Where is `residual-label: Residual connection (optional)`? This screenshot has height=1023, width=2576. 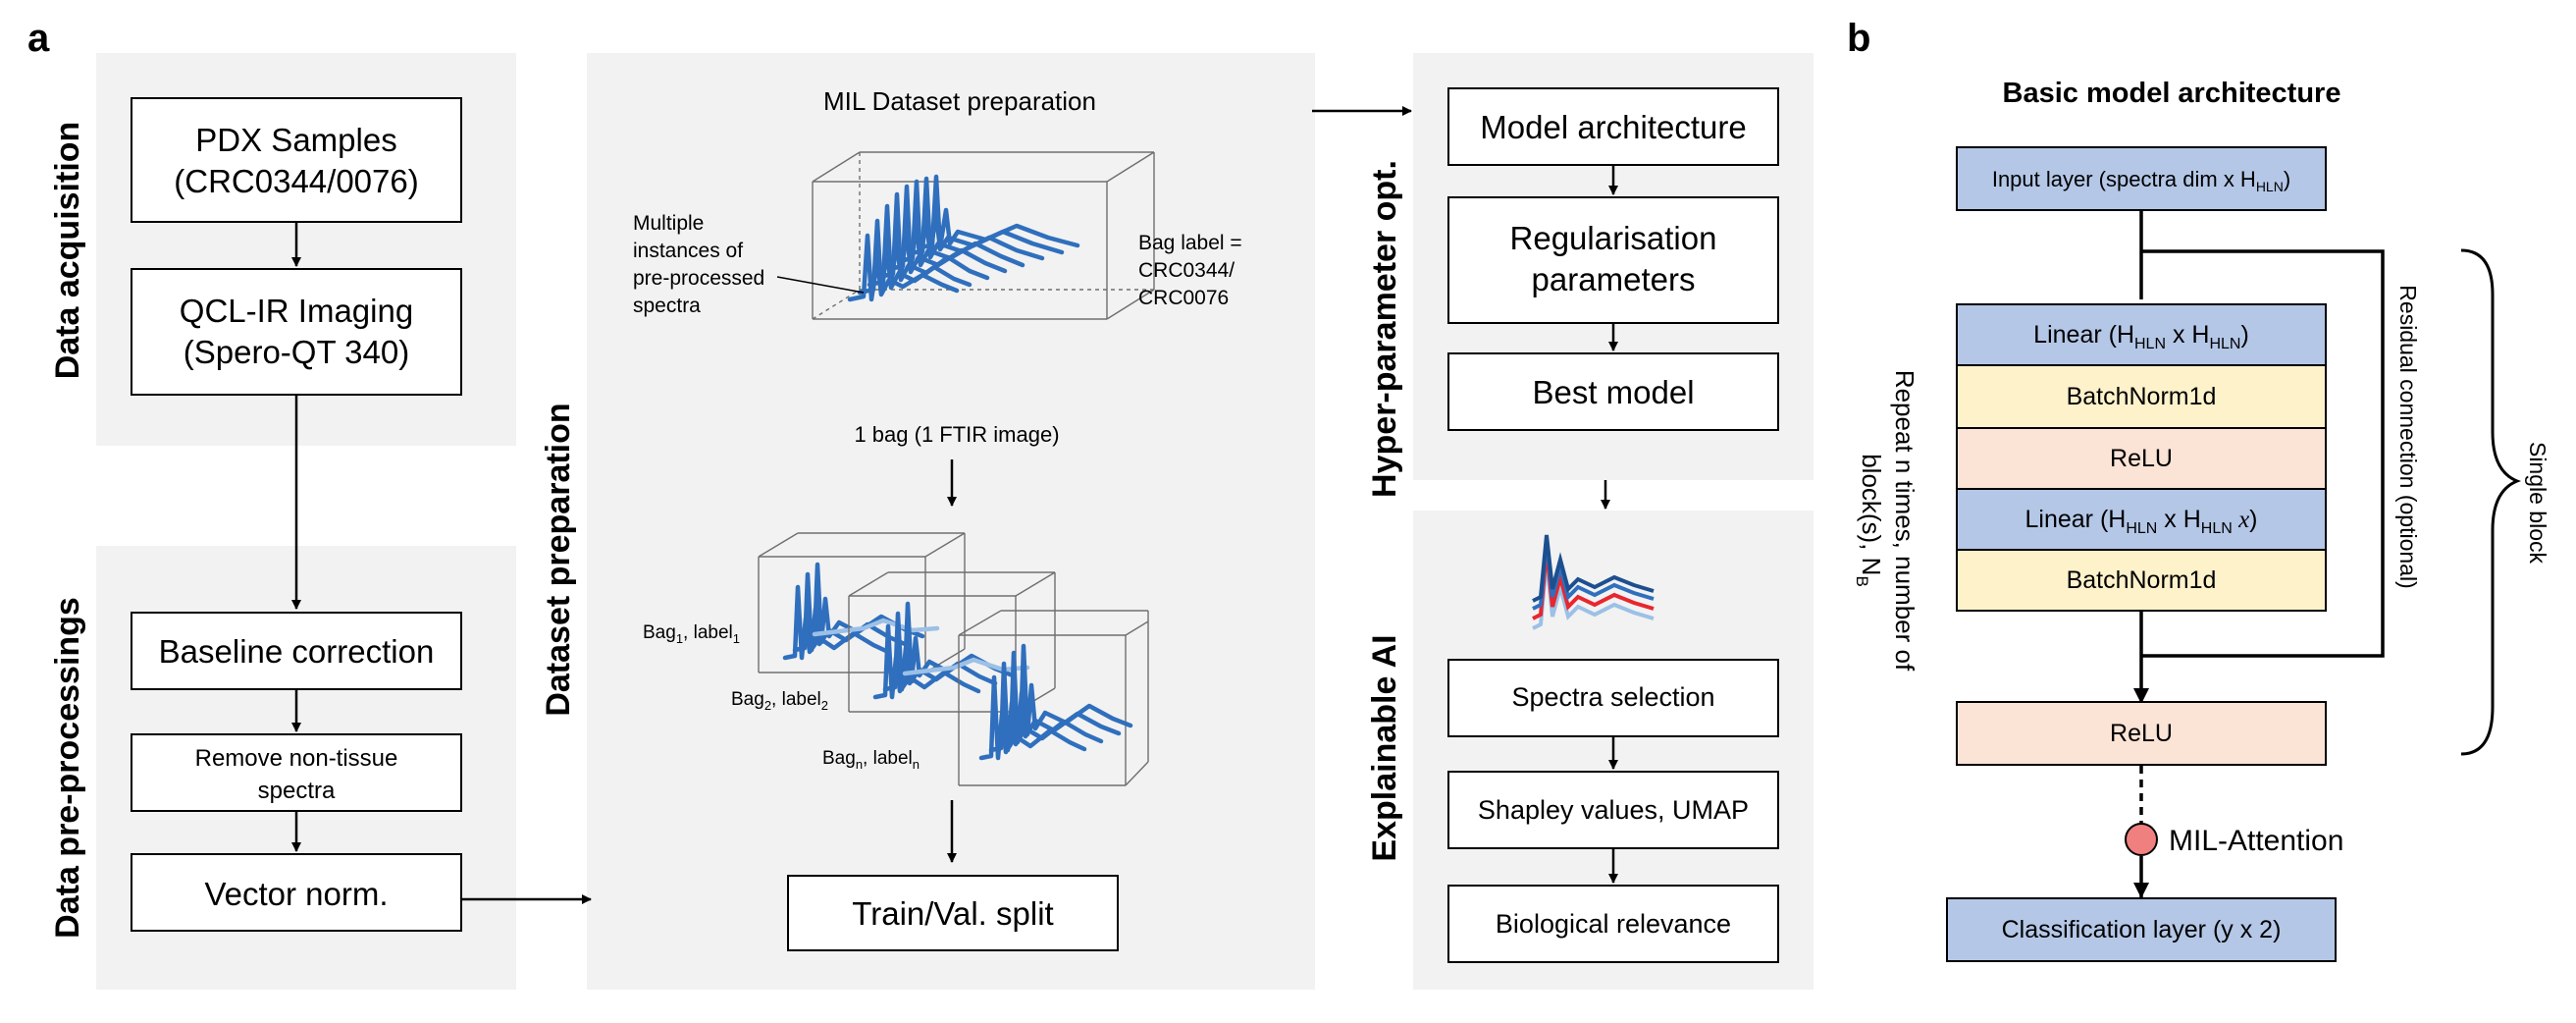
residual-label: Residual connection (optional) is located at coordinates (2408, 437).